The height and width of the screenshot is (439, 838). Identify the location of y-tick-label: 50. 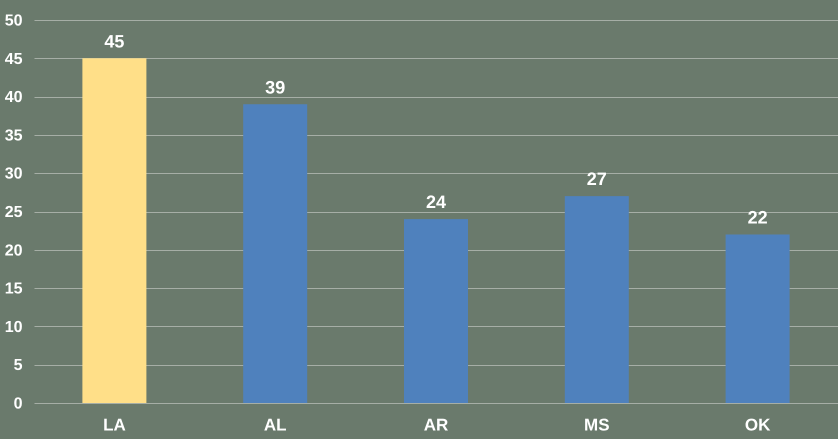
(13, 21).